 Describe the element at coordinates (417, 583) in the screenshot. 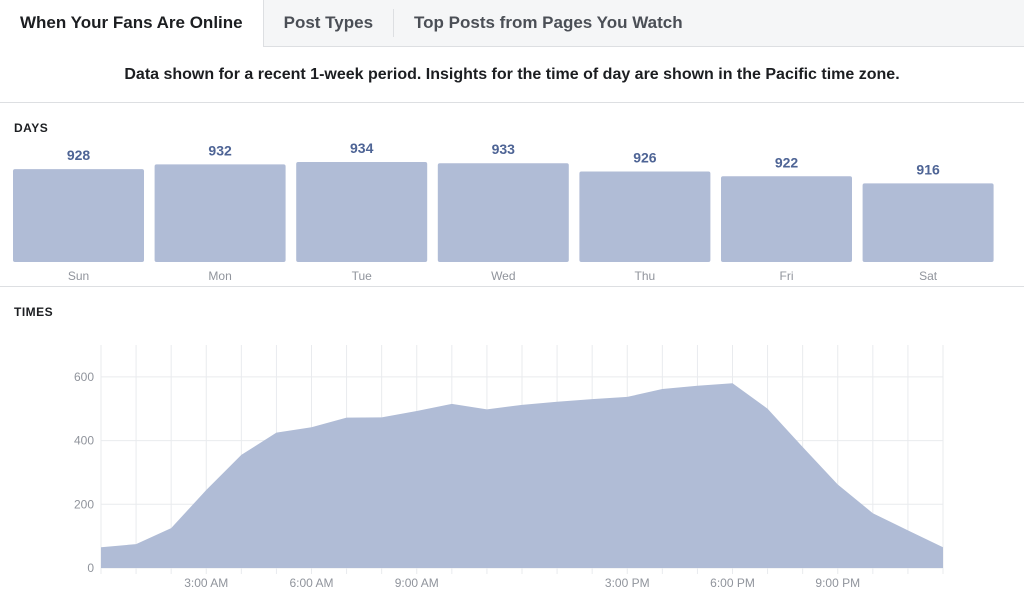

I see `x-tick-label: 9:00 AM` at that location.